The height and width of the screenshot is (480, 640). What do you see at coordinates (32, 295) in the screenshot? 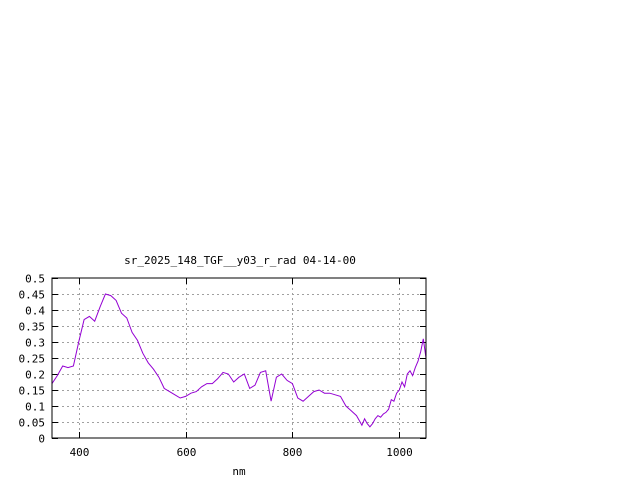
I see `y-tick-label: 0.45` at bounding box center [32, 295].